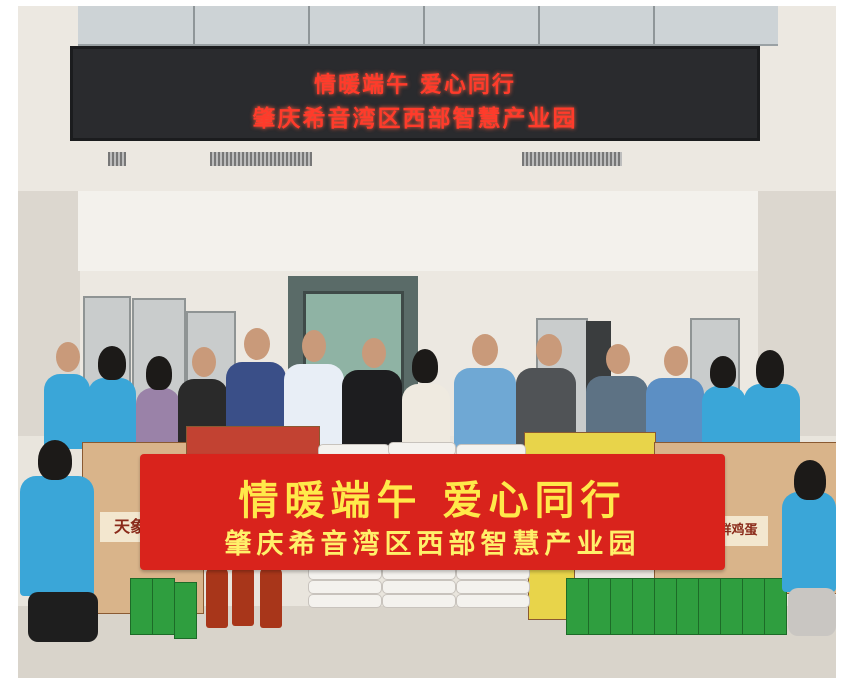 Image resolution: width=852 pixels, height=684 pixels. What do you see at coordinates (63, 617) in the screenshot?
I see `volunteer-left-legs` at bounding box center [63, 617].